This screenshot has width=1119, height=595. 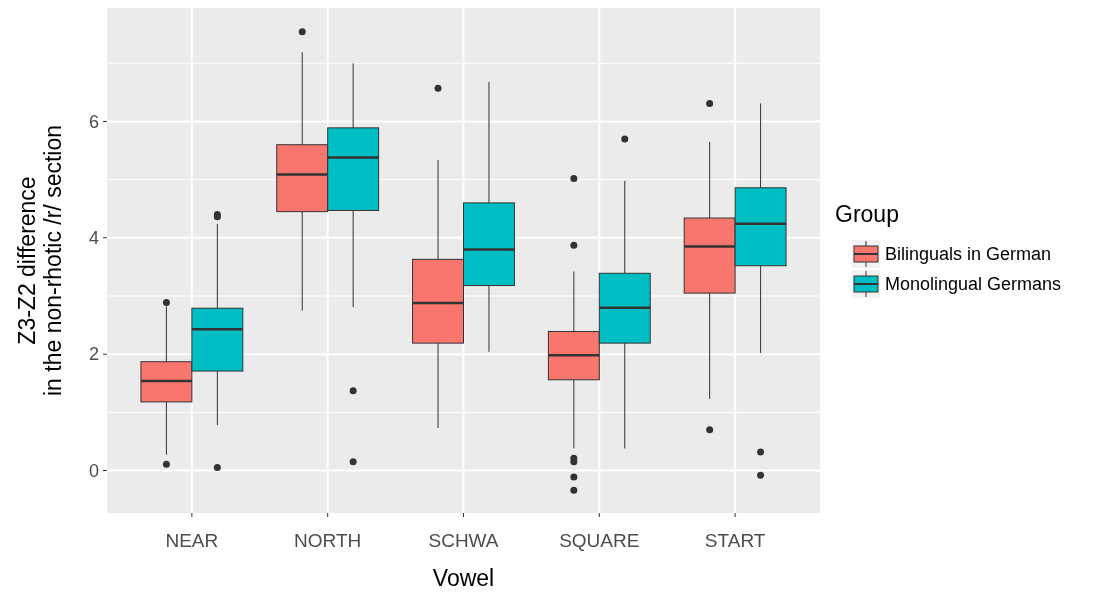 What do you see at coordinates (93, 121) in the screenshot?
I see `y-tick-label: 6` at bounding box center [93, 121].